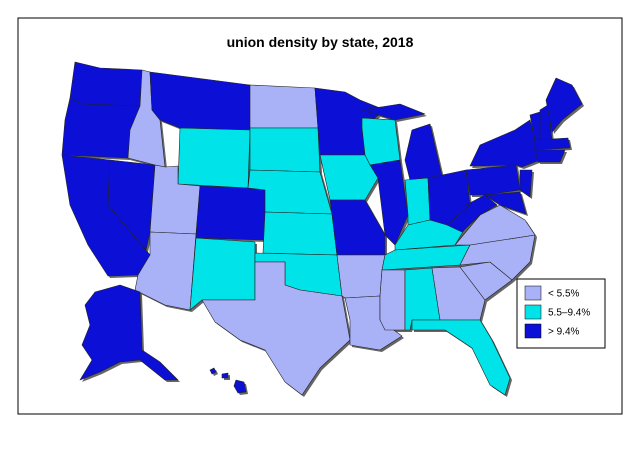 This screenshot has width=640, height=452. What do you see at coordinates (320, 42) in the screenshot?
I see `map-title: union density by state, 2018` at bounding box center [320, 42].